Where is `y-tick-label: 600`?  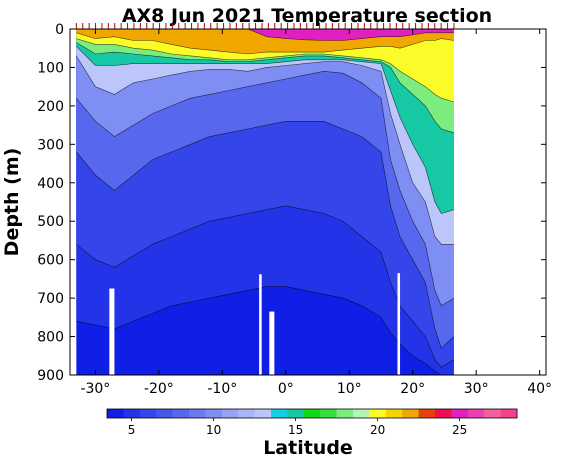 y-tick-label: 600 is located at coordinates (50, 261).